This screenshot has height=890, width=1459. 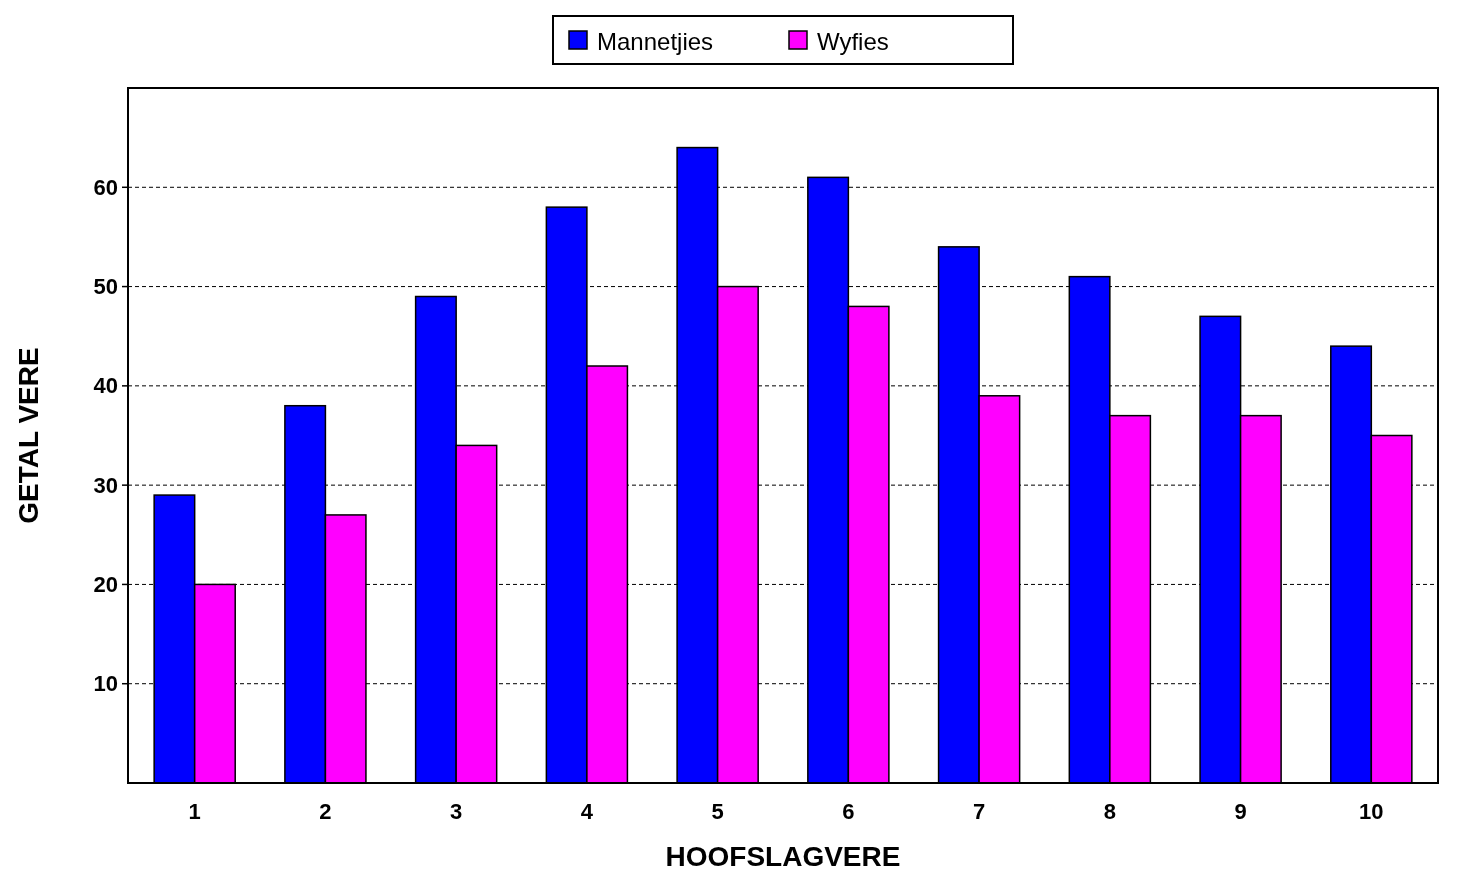 What do you see at coordinates (105, 485) in the screenshot?
I see `y-tick-label: 30` at bounding box center [105, 485].